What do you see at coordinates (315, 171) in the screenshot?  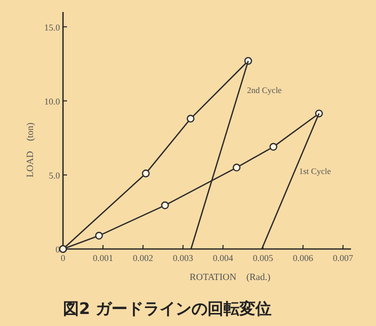 I see `annotation: 1st Cycle` at bounding box center [315, 171].